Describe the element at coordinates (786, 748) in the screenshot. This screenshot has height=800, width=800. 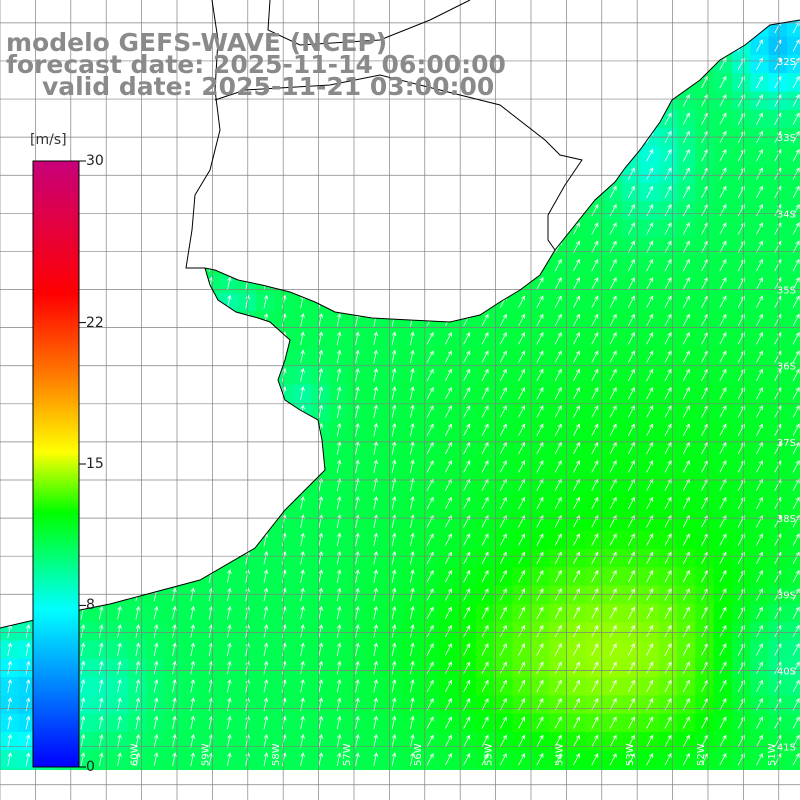
I see `latitude-label: 41S` at that location.